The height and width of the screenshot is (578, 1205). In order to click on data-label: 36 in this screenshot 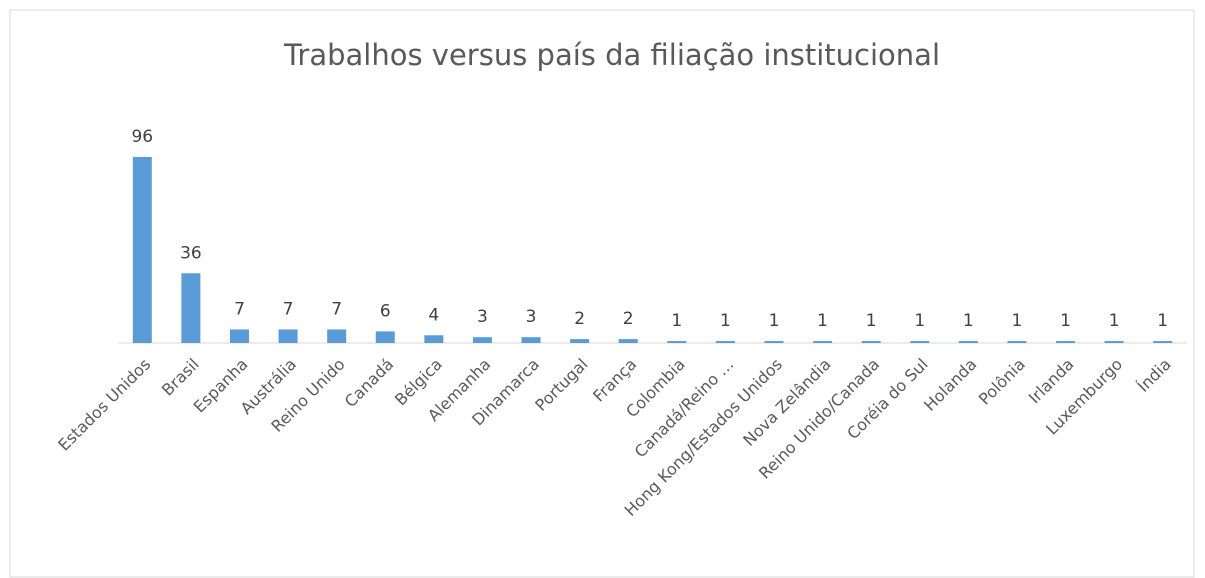, I will do `click(191, 253)`.